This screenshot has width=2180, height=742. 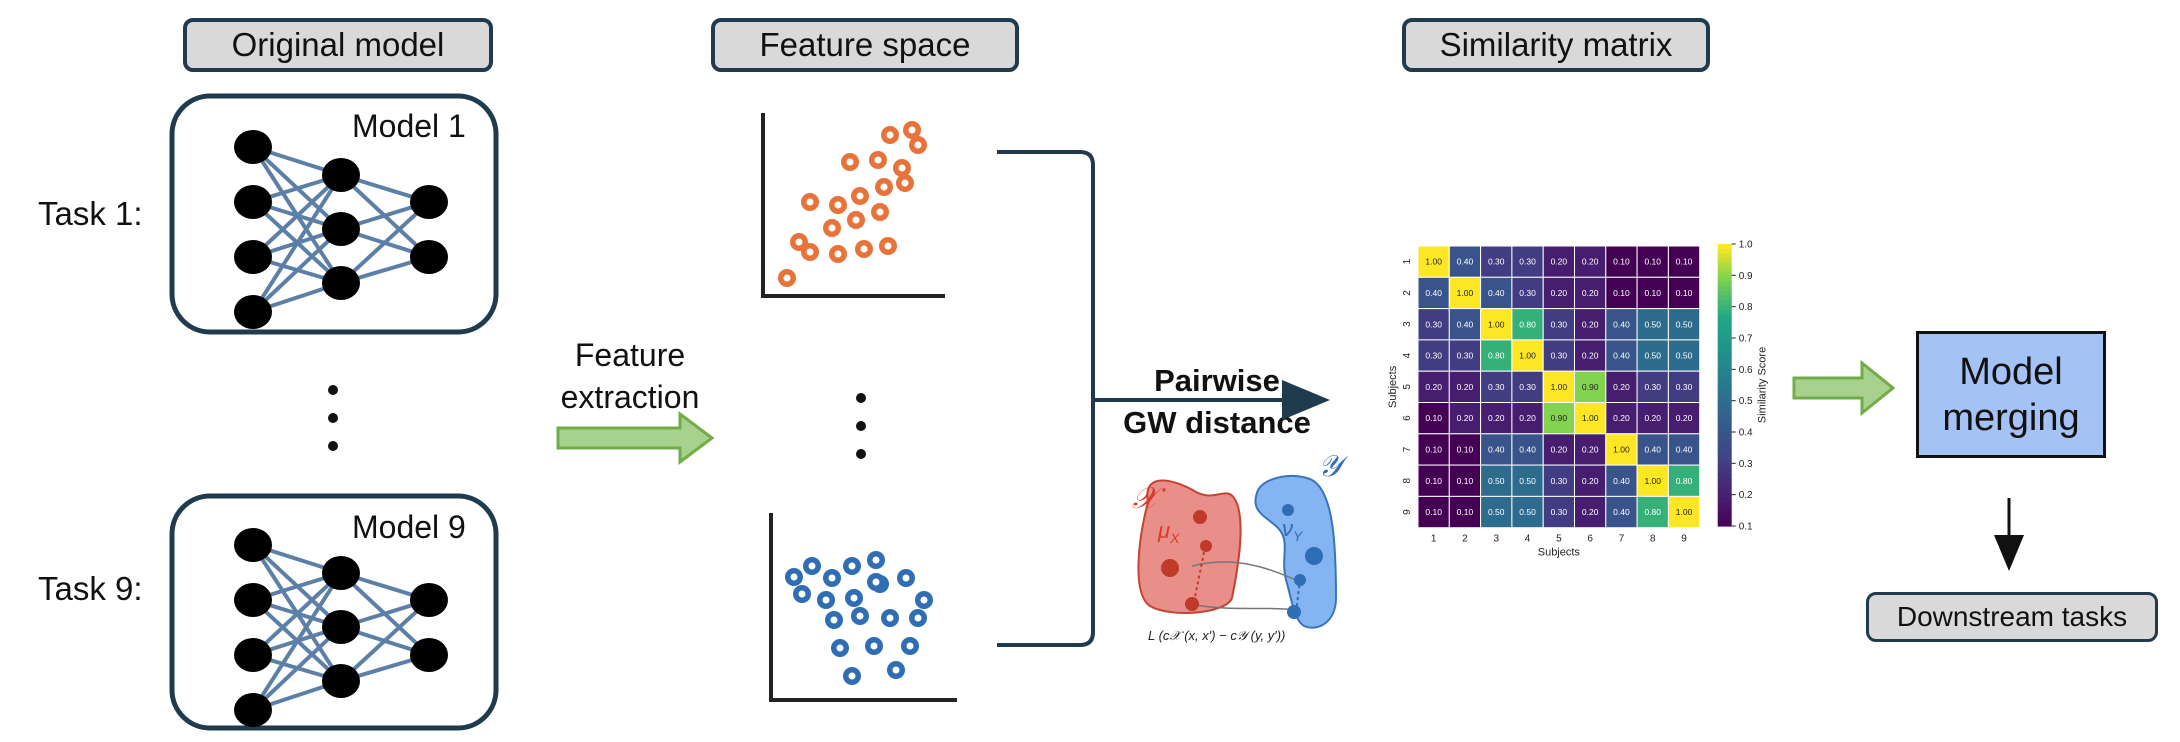 I want to click on gw-illustration: 𝒳 𝒴 μX νY L (c𝒳 (x, x′) − c𝒴 (y, y′)), so click(x=1240, y=546).